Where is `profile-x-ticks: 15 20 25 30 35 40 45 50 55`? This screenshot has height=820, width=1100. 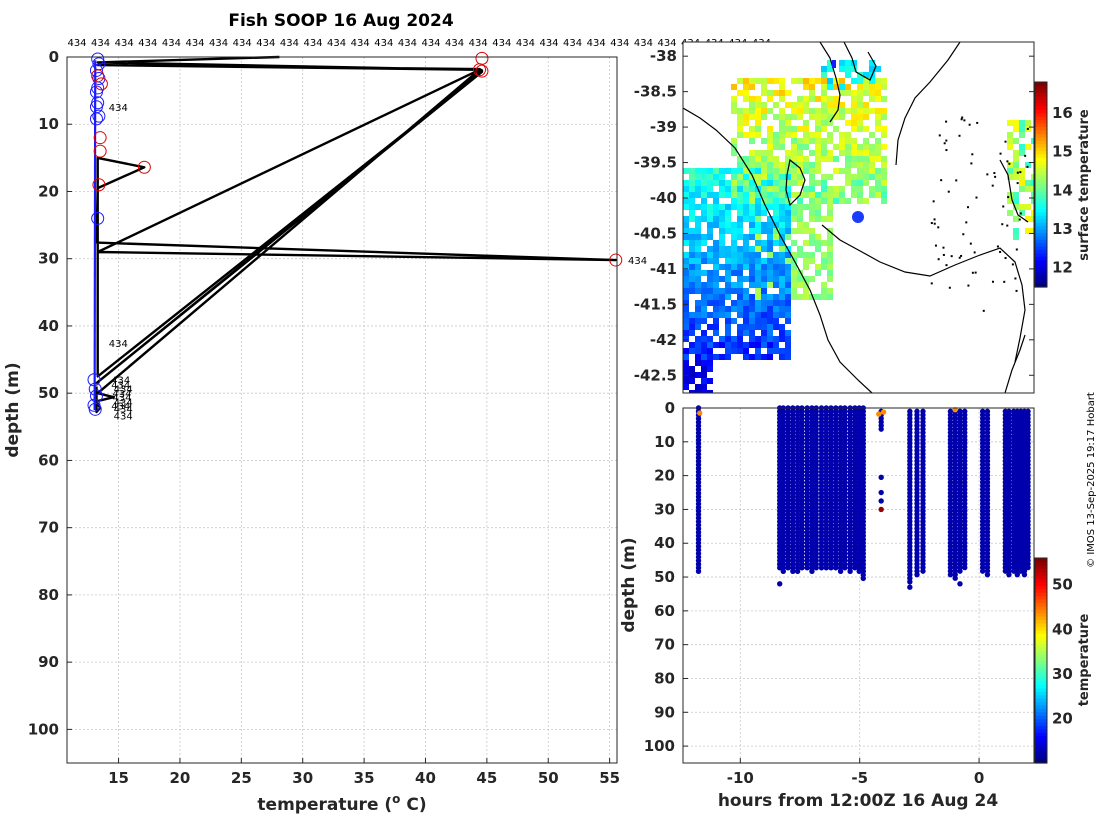
profile-x-ticks: 15 20 25 30 35 40 45 50 55 is located at coordinates (364, 772).